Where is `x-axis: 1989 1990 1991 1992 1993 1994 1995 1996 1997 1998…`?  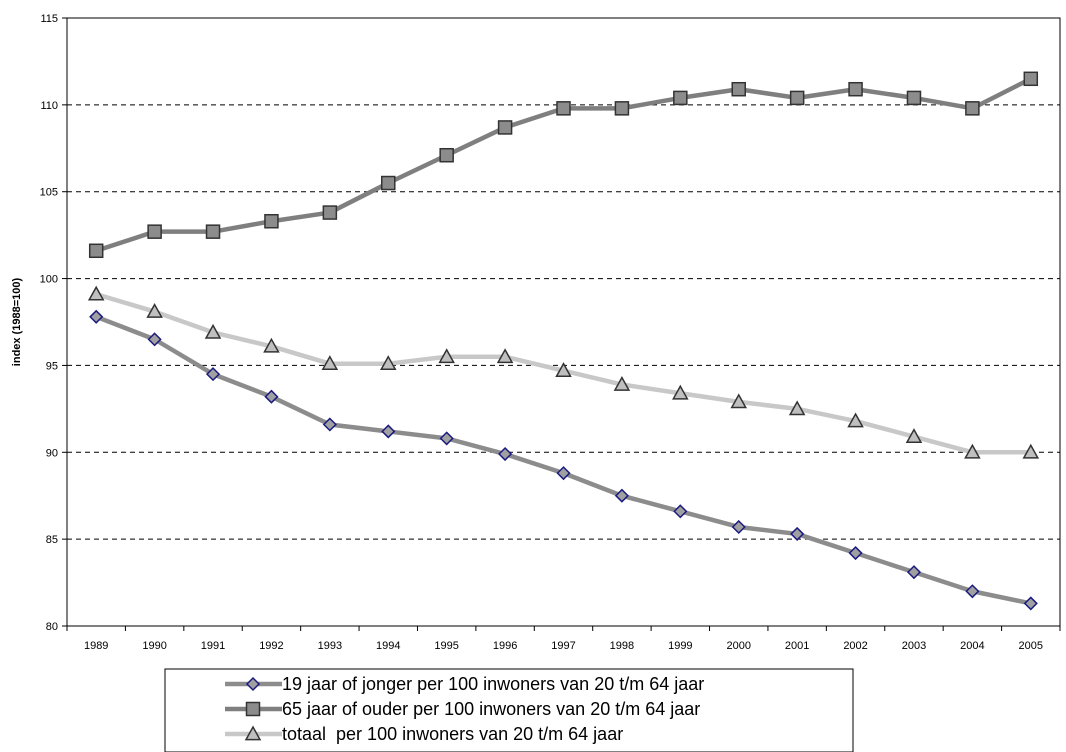
x-axis: 1989 1990 1991 1992 1993 1994 1995 1996 1997 1998… is located at coordinates (563, 639).